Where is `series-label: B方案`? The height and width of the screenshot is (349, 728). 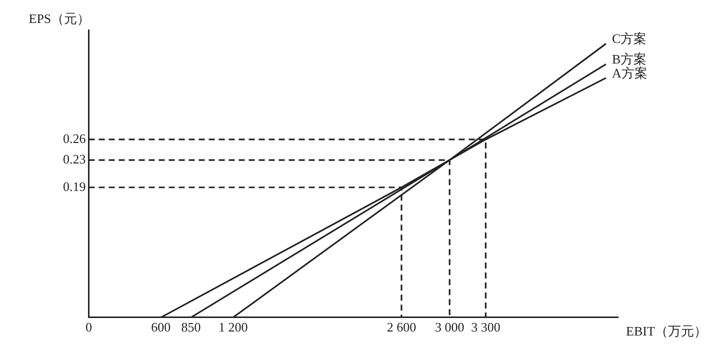 series-label: B方案 is located at coordinates (629, 59).